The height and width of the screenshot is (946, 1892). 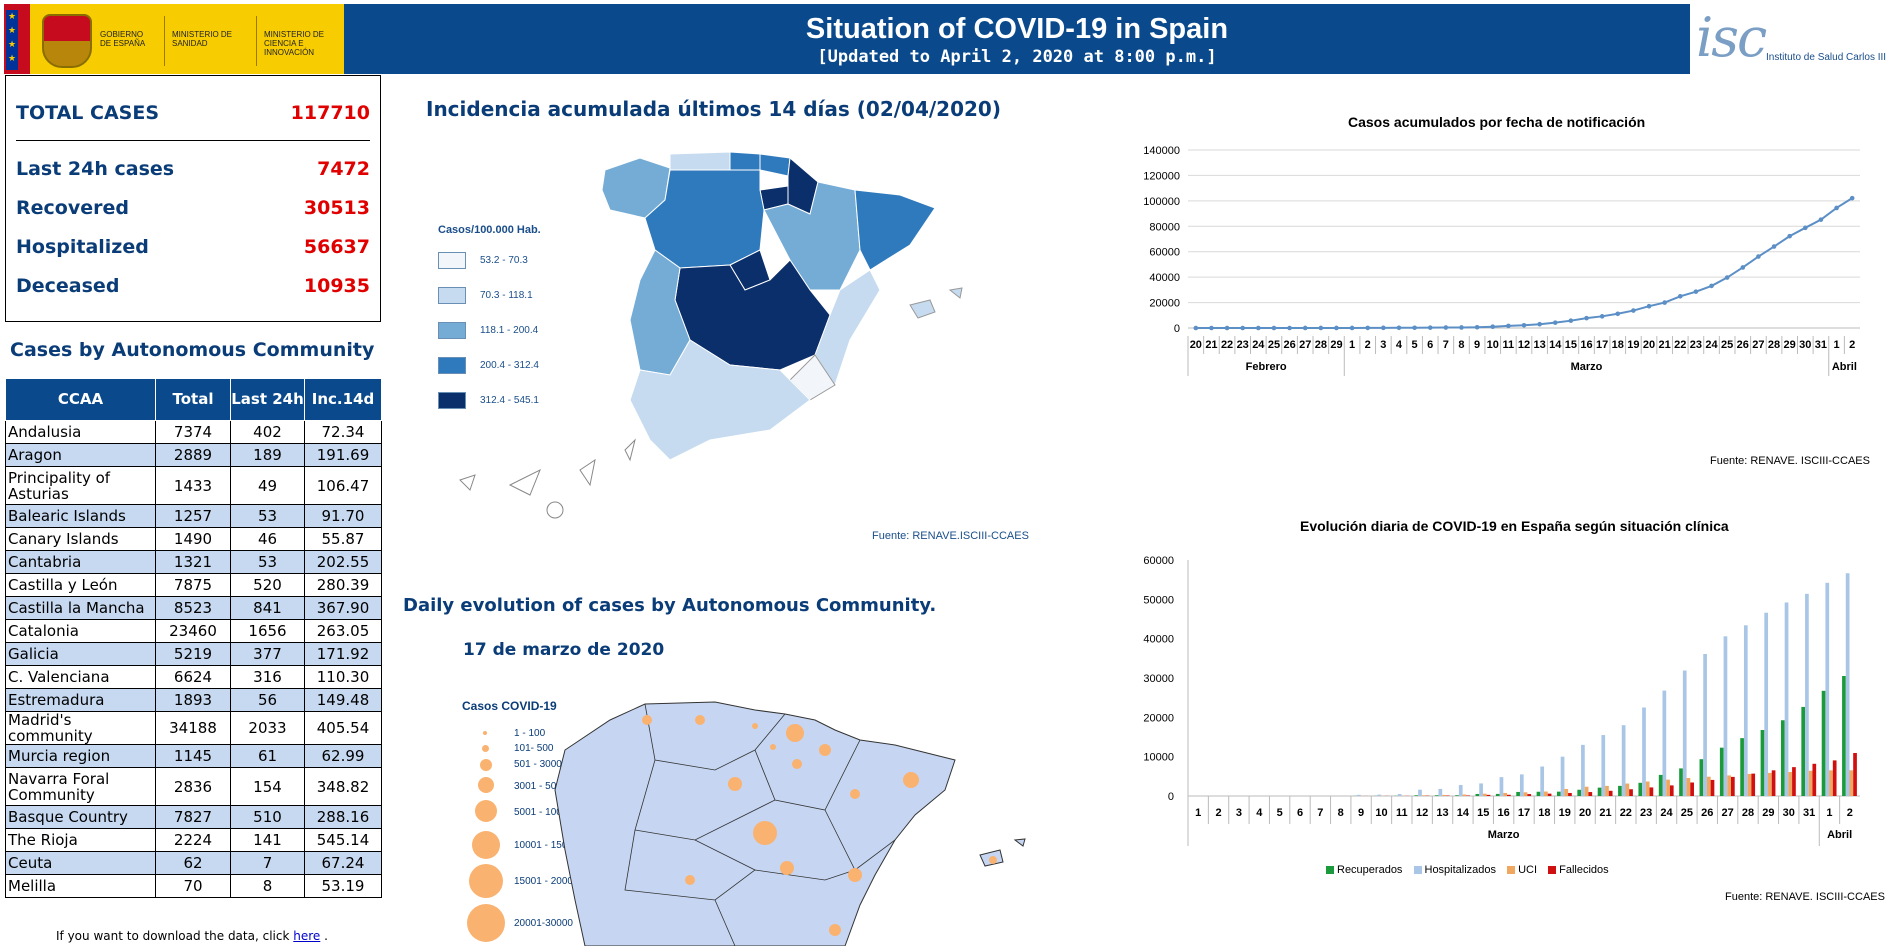 What do you see at coordinates (1430, 345) in the screenshot?
I see `x-tick-label: 6` at bounding box center [1430, 345].